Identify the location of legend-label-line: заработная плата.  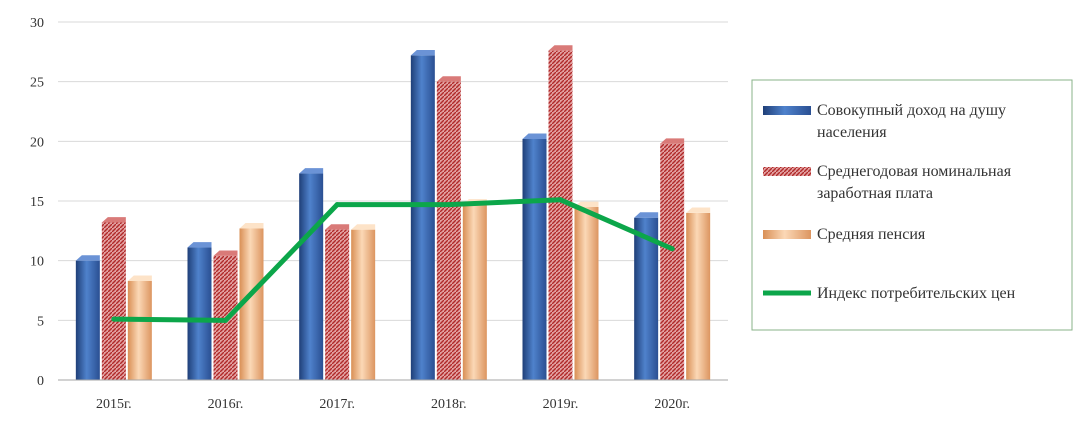
(875, 193).